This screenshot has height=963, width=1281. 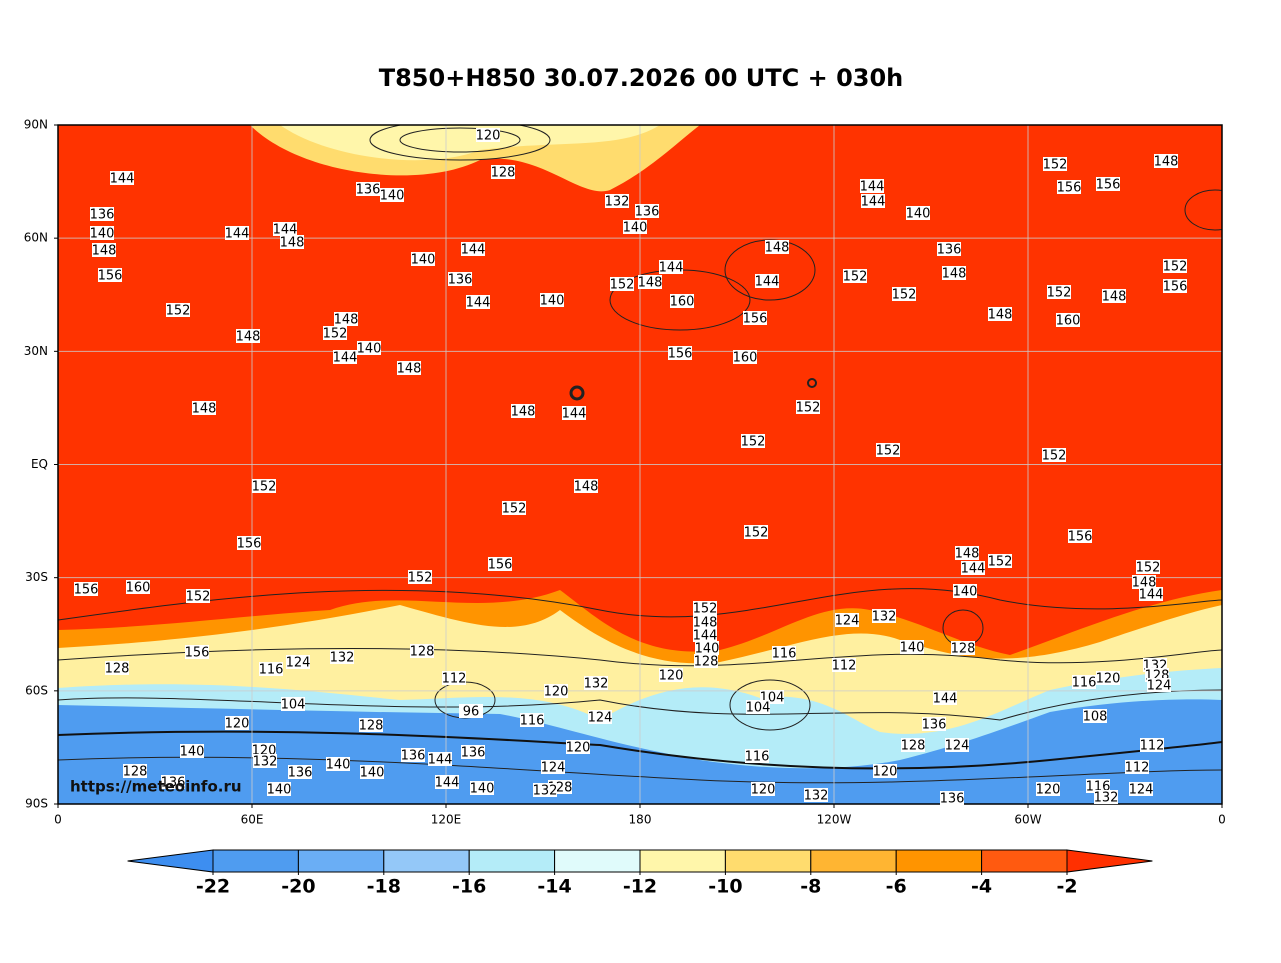 What do you see at coordinates (252, 820) in the screenshot?
I see `lon-label: 60E` at bounding box center [252, 820].